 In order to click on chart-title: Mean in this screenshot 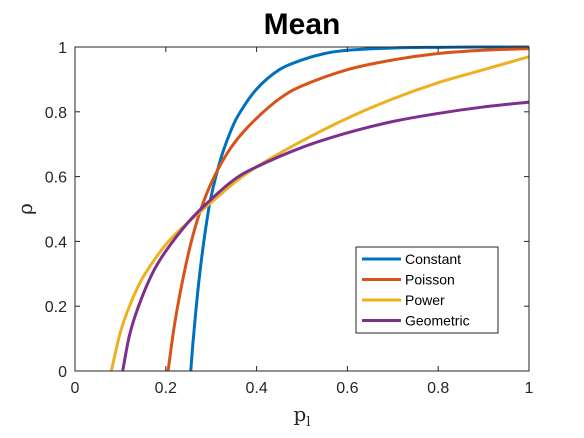, I will do `click(302, 24)`.